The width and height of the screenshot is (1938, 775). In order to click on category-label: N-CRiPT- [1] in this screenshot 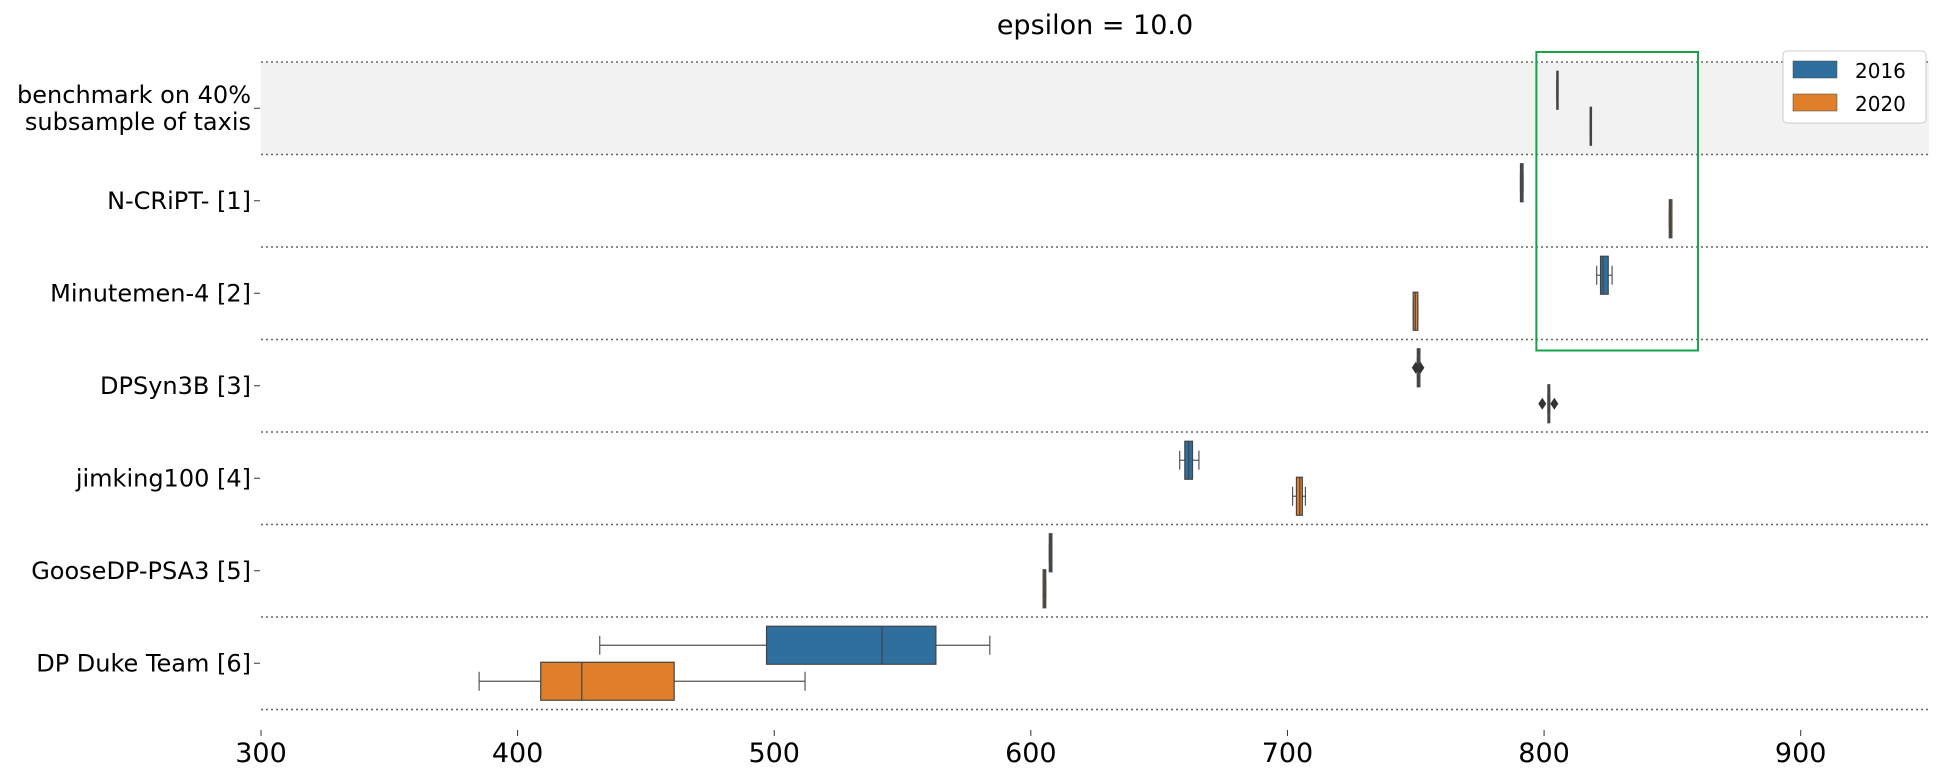, I will do `click(179, 201)`.